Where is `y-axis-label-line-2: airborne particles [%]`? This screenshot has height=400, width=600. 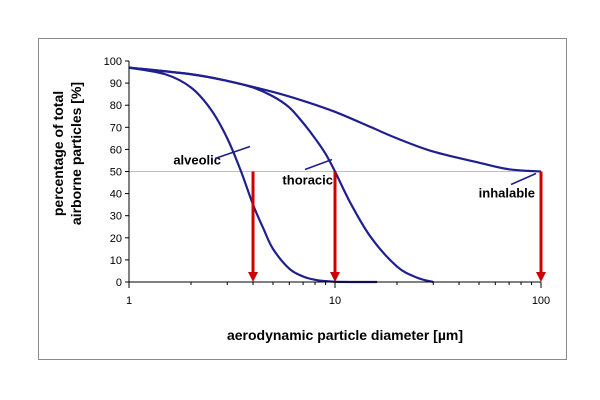 y-axis-label-line-2: airborne particles [%] is located at coordinates (76, 153).